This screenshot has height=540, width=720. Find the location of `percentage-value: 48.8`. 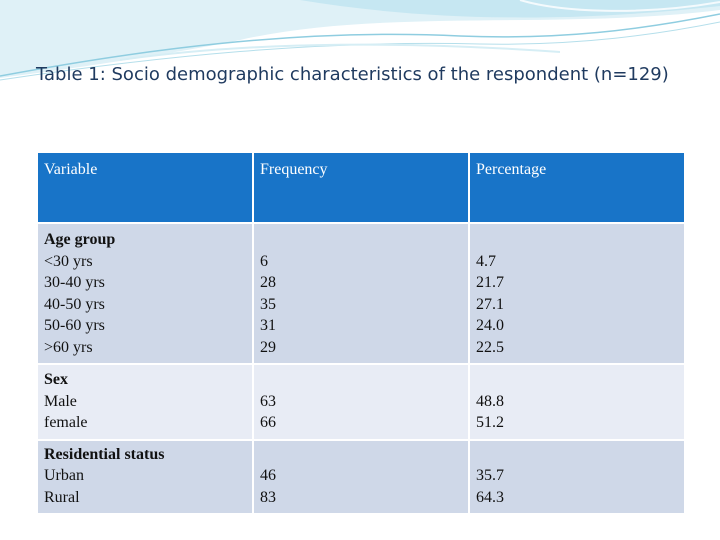

percentage-value: 48.8 is located at coordinates (490, 401).